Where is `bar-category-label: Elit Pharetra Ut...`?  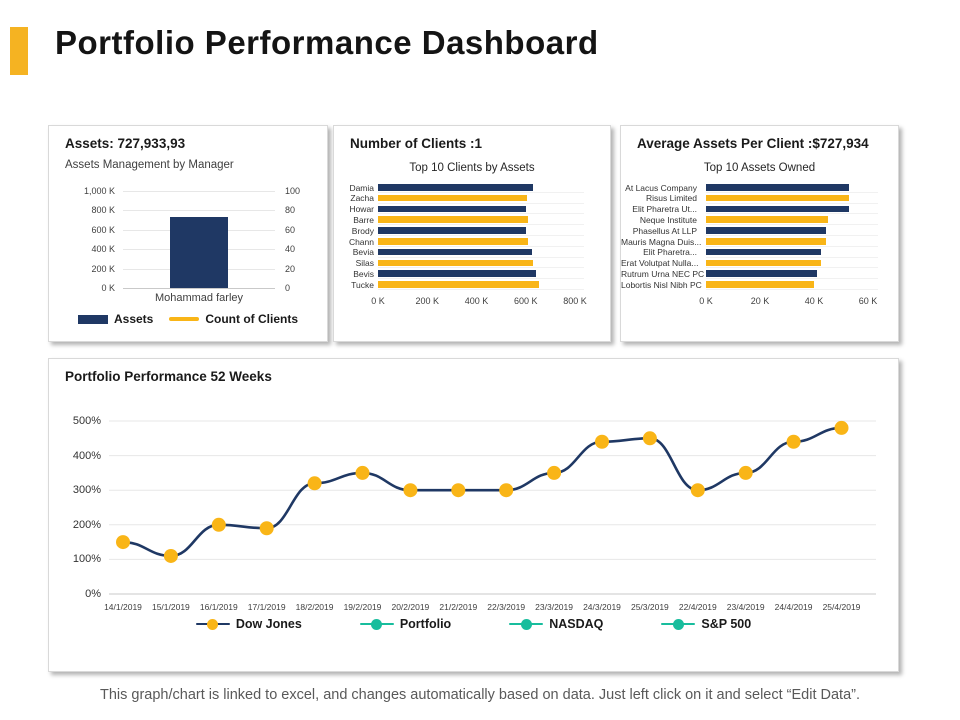
bar-category-label: Elit Pharetra Ut... is located at coordinates (664, 209).